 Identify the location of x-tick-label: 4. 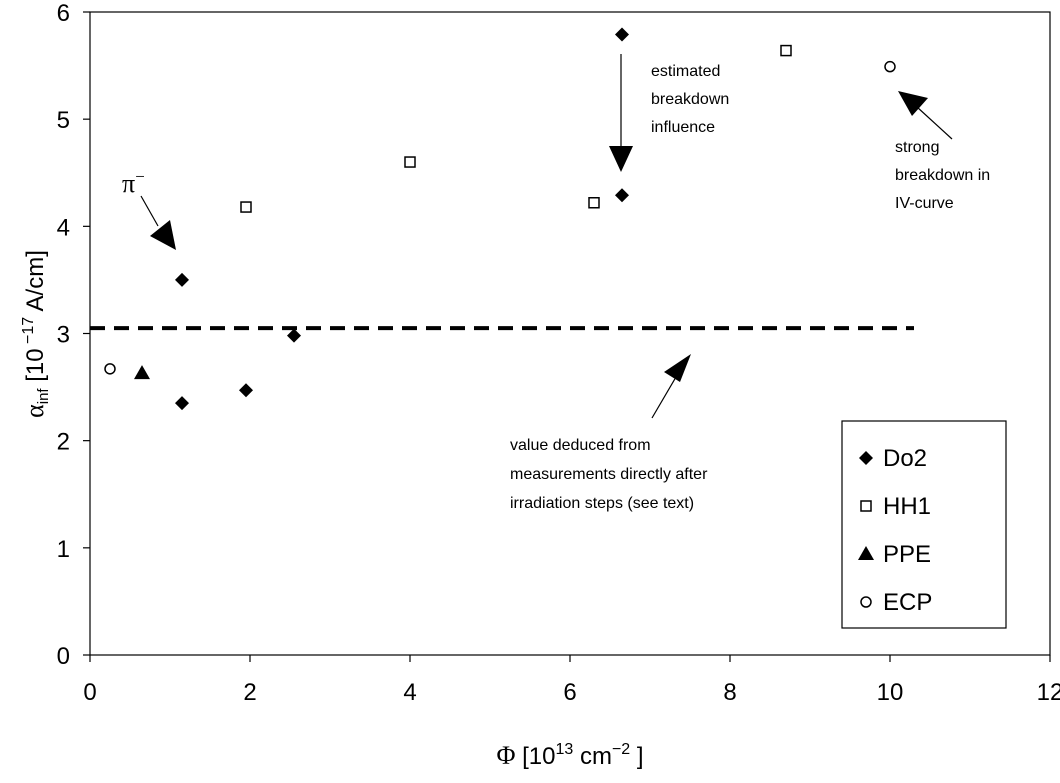
(409, 692).